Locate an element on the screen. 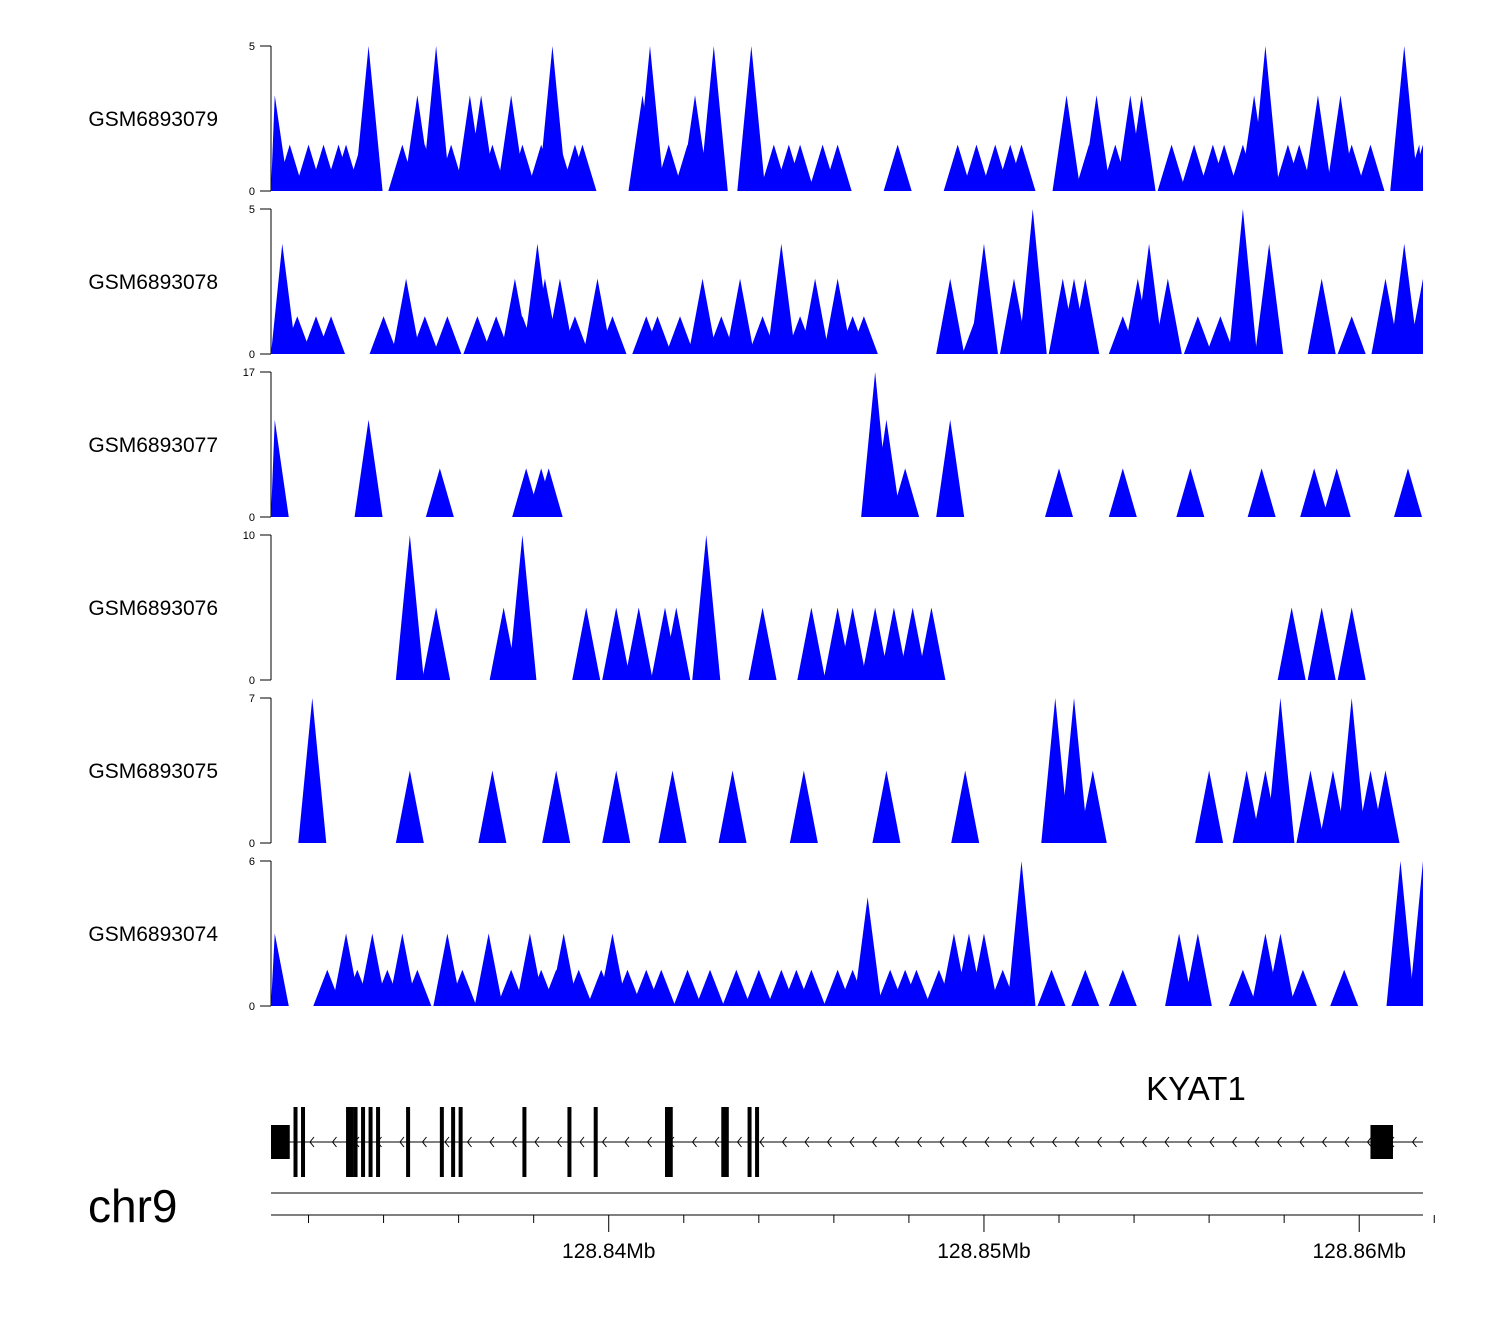  track-GSM6893078: GSM6893078 5 0 is located at coordinates (755, 282).